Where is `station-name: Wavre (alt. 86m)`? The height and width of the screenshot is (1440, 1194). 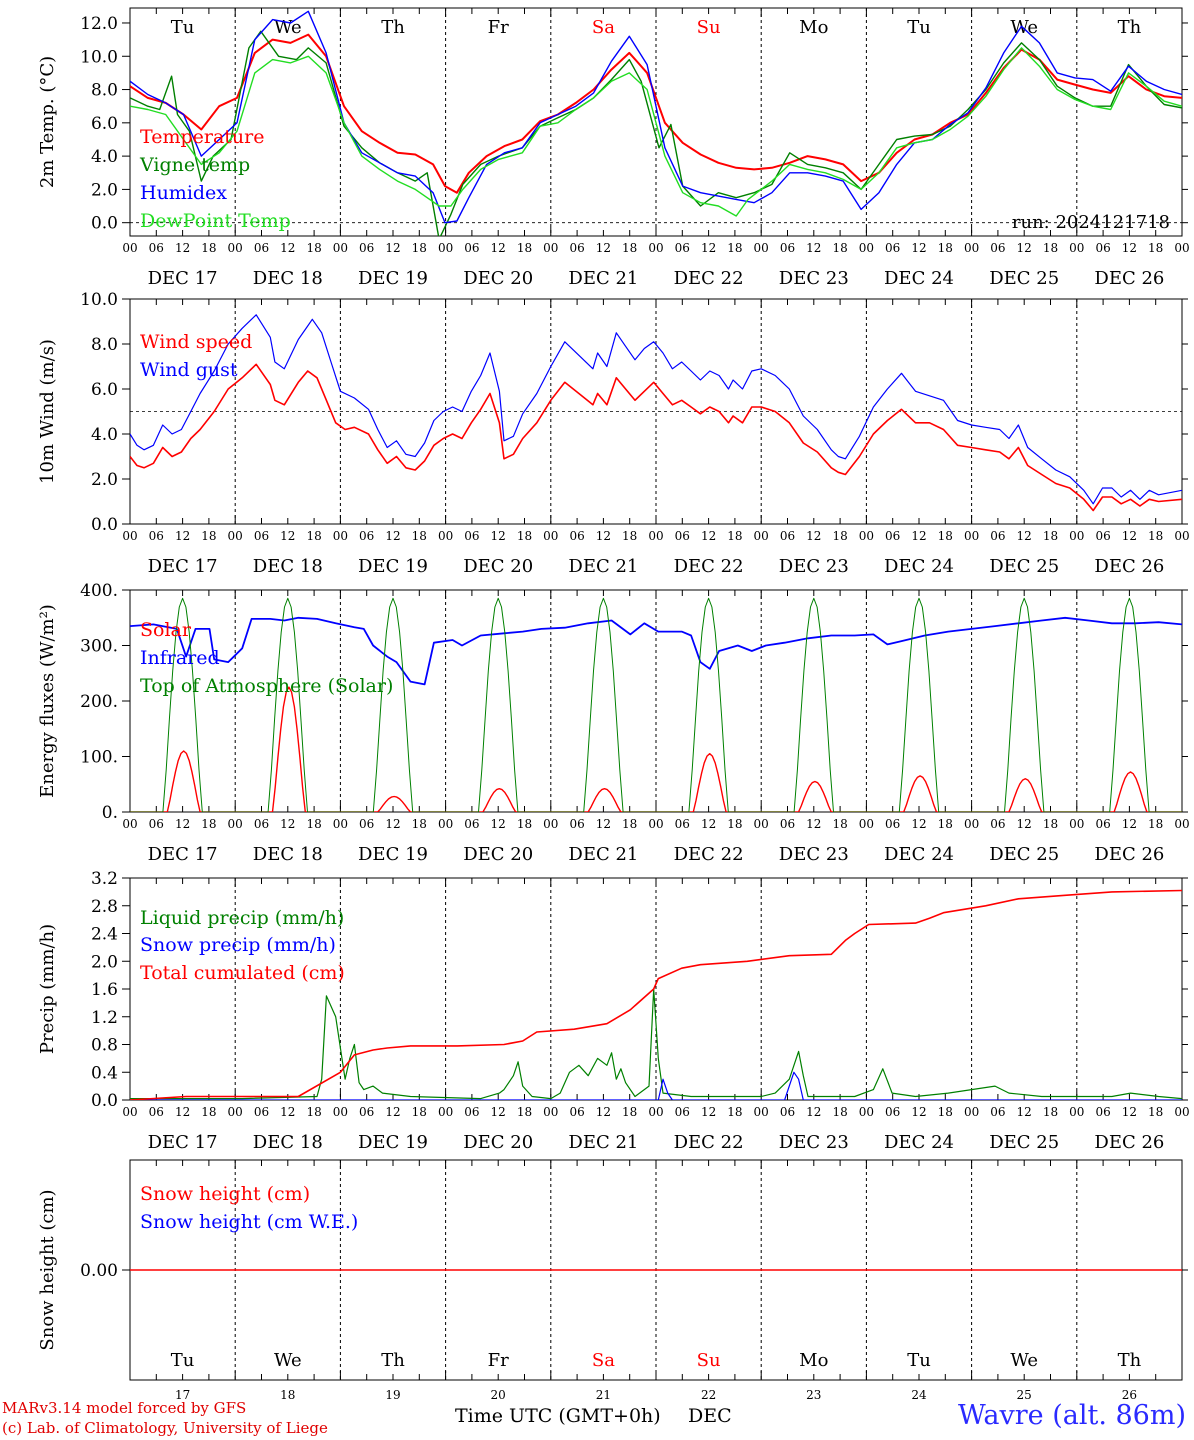 station-name: Wavre (alt. 86m) is located at coordinates (1072, 1415).